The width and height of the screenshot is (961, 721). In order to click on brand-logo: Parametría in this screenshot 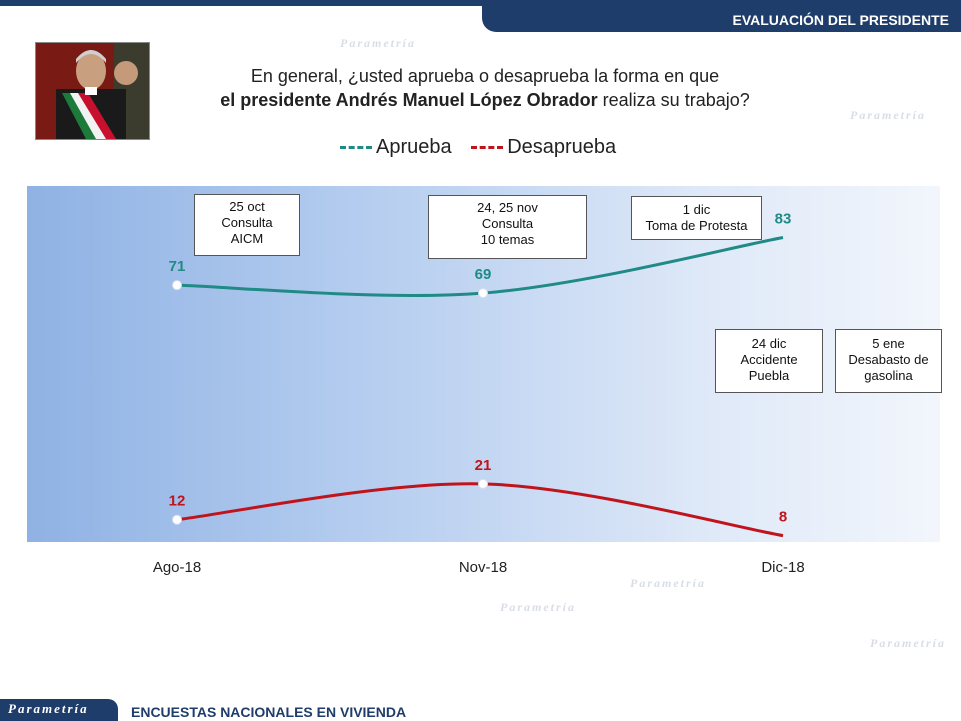, I will do `click(48, 708)`.